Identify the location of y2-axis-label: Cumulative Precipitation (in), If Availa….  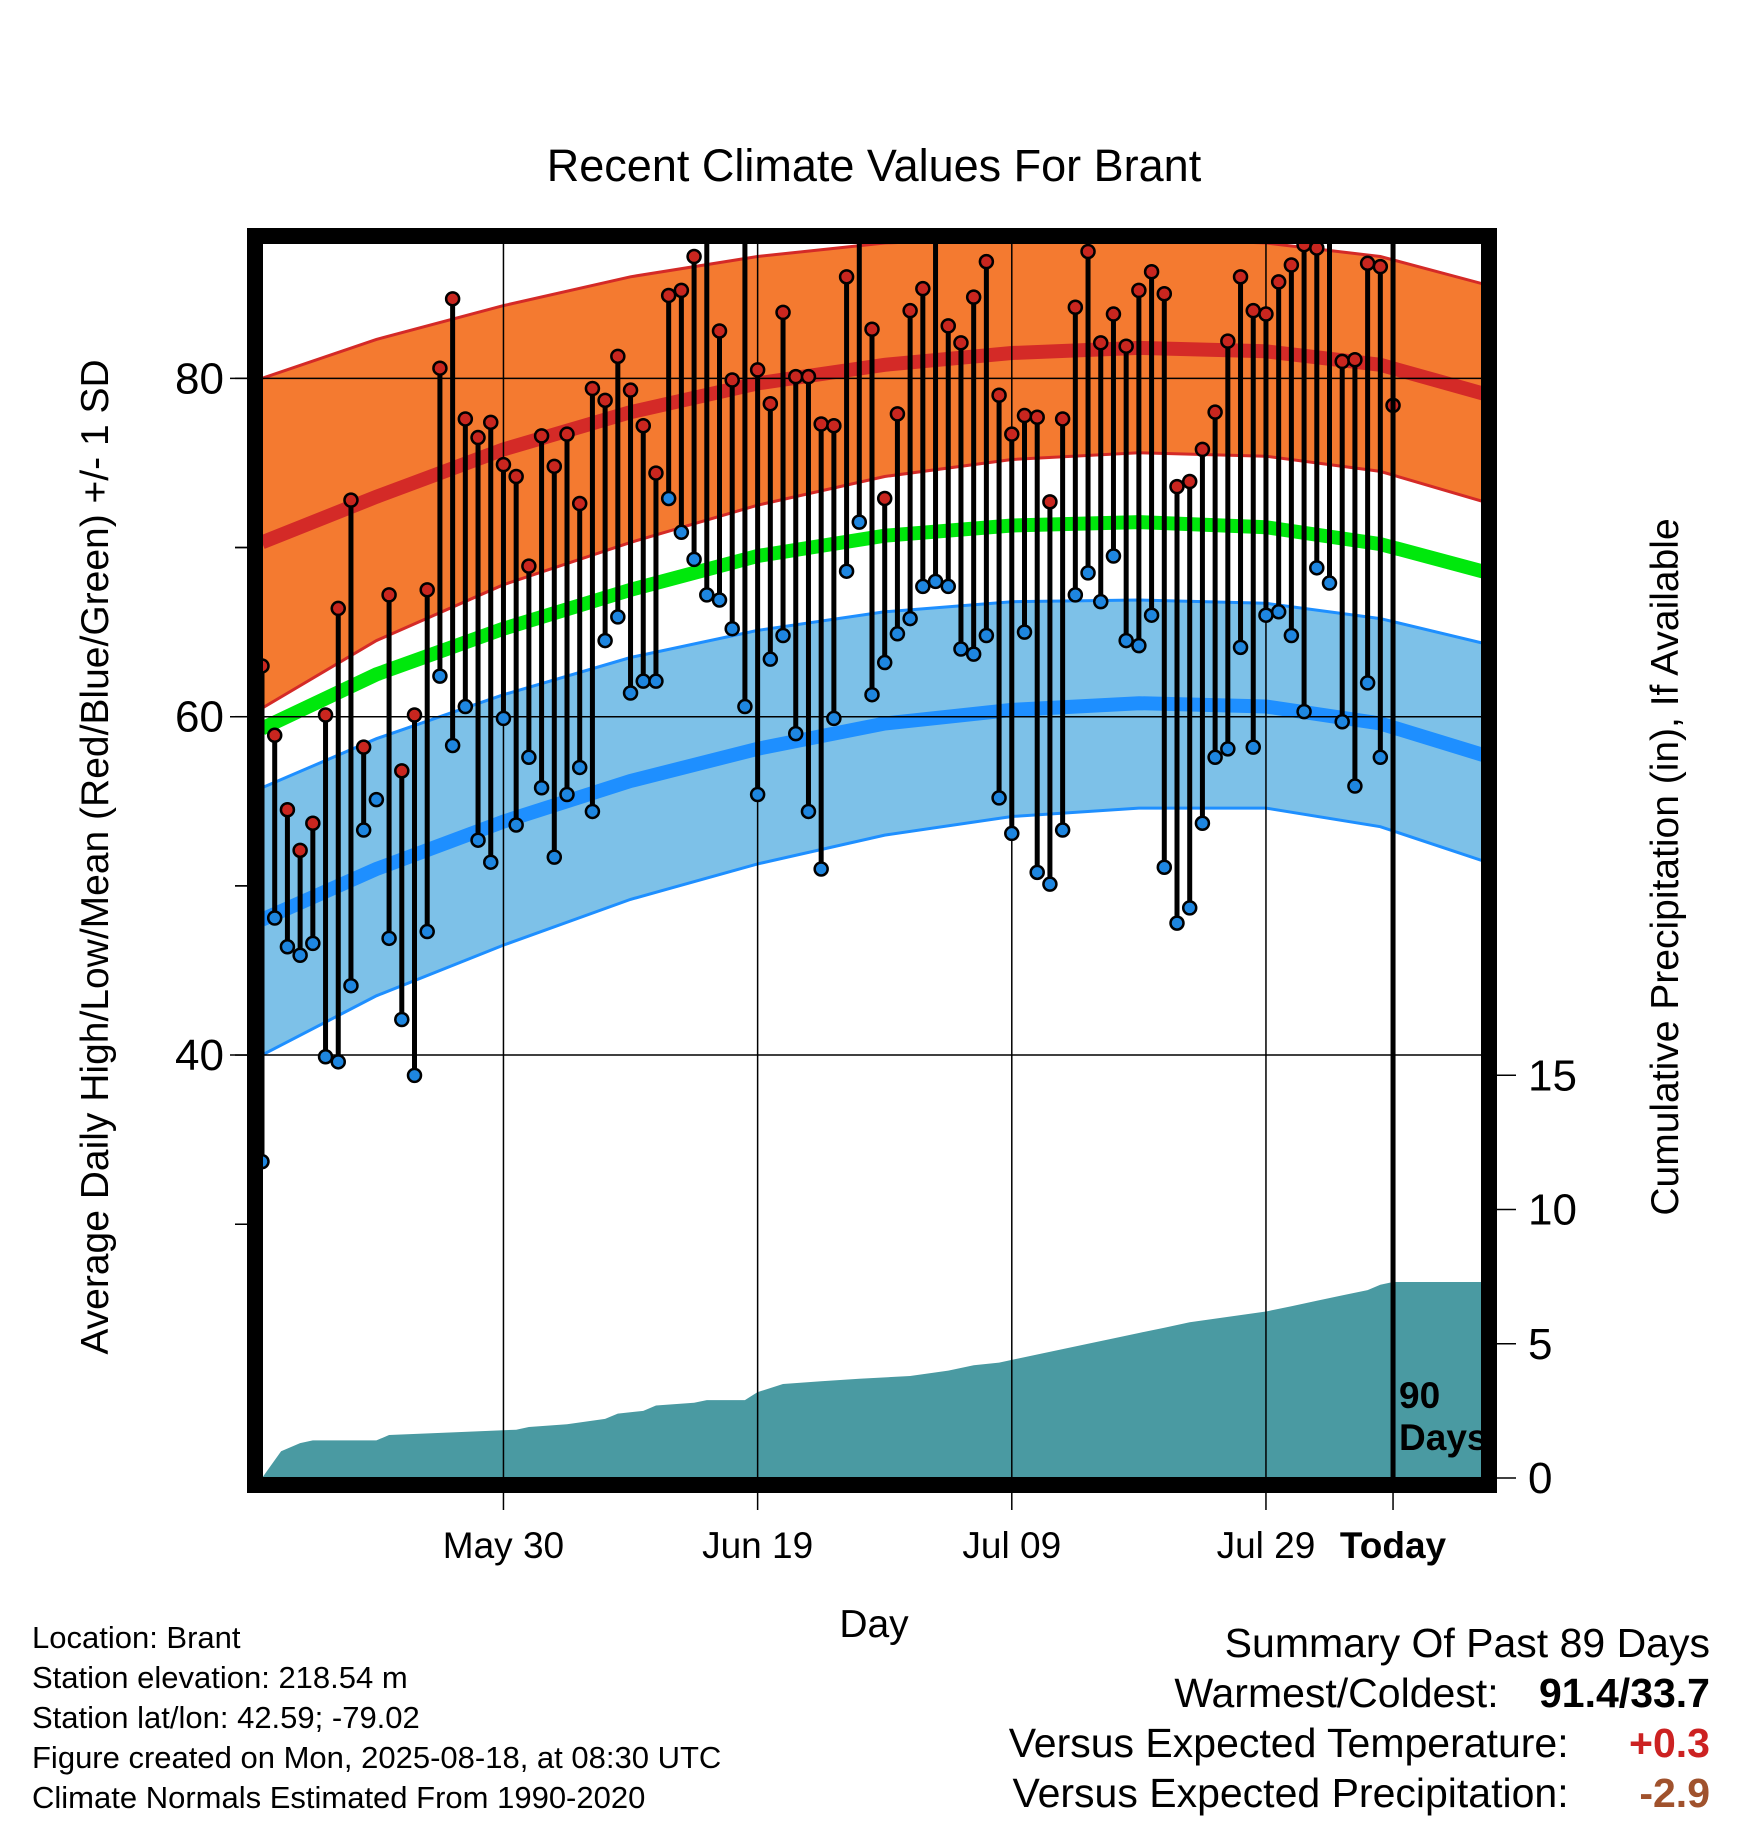
(1665, 866).